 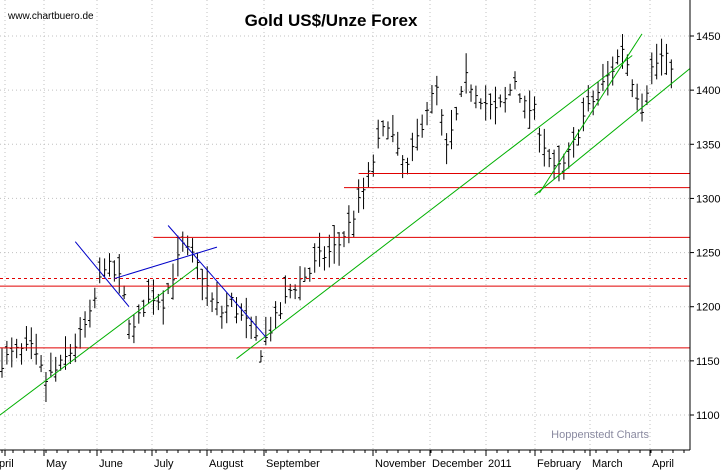 What do you see at coordinates (708, 254) in the screenshot?
I see `y-tick-label: 1250` at bounding box center [708, 254].